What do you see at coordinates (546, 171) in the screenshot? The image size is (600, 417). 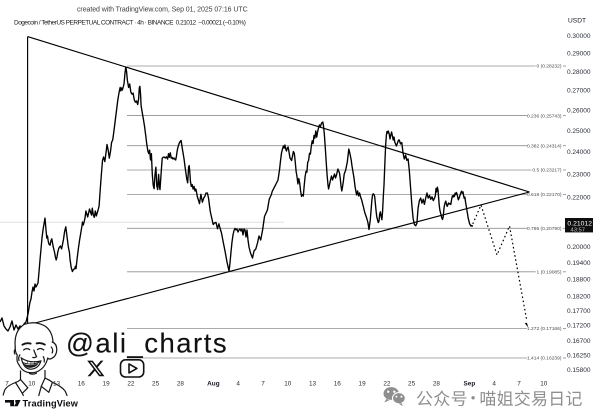 I see `svg-text: 0.5 (0.23217)` at bounding box center [546, 171].